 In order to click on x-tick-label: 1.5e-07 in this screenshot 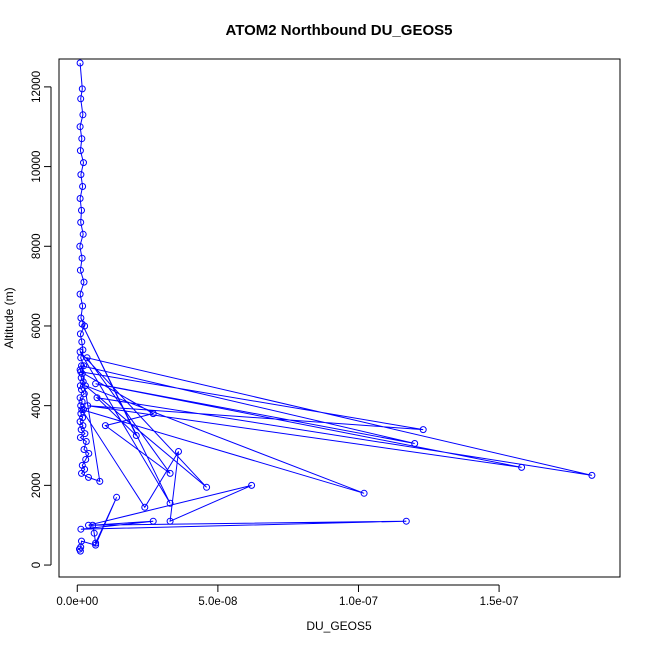, I will do `click(499, 602)`.